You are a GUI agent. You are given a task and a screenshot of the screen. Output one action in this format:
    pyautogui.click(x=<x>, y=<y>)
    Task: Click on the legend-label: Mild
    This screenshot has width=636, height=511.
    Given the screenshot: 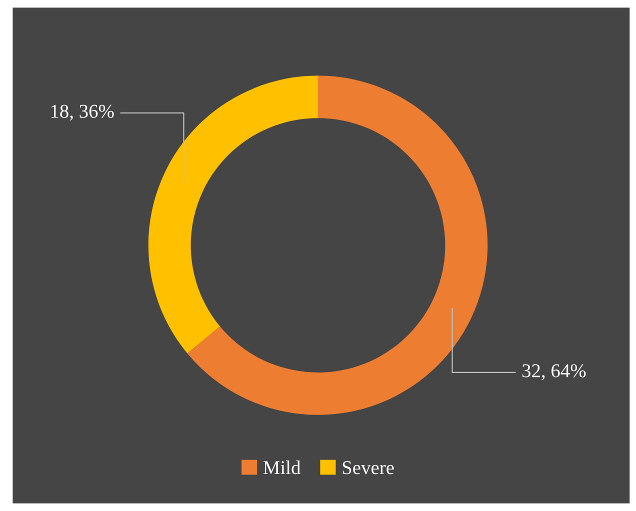 What is the action you would take?
    pyautogui.click(x=281, y=467)
    